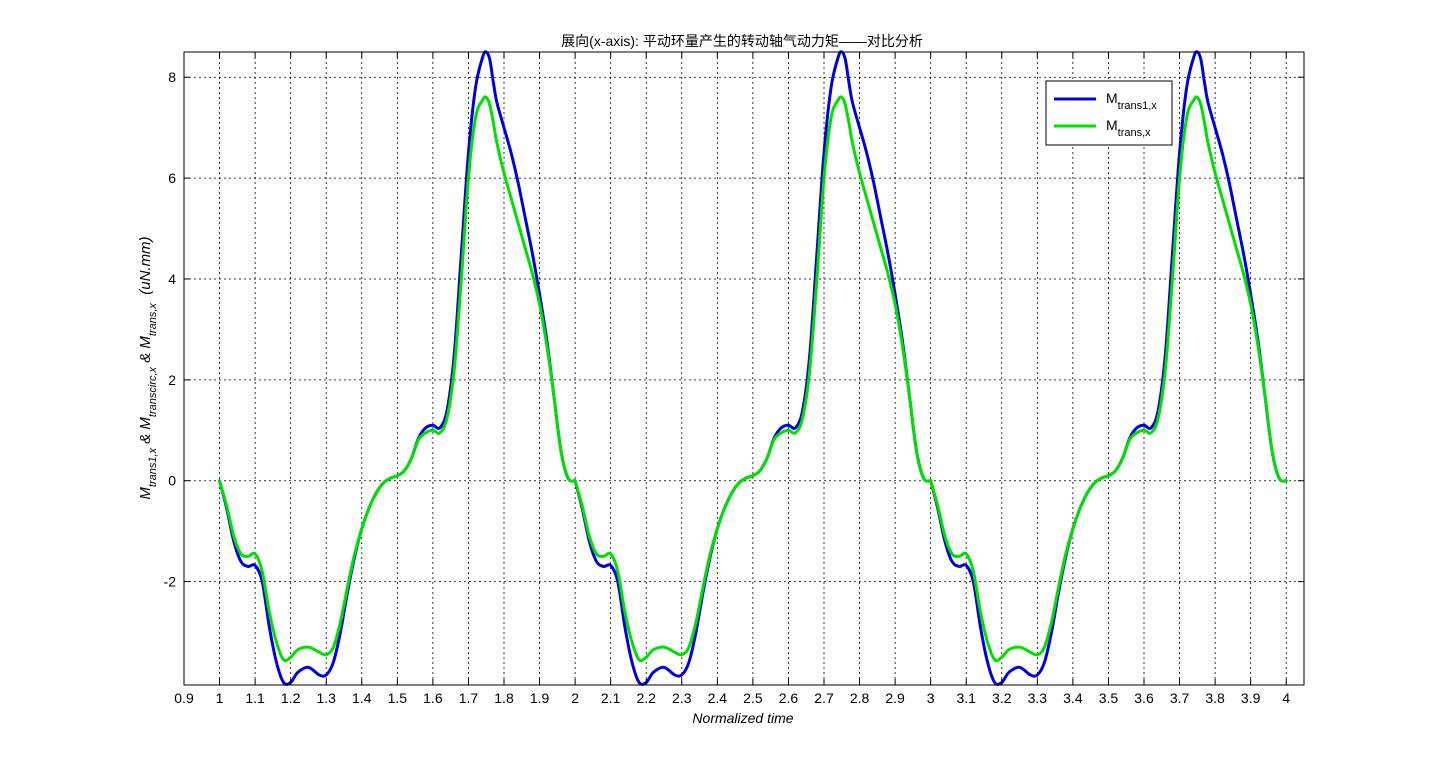 Image resolution: width=1440 pixels, height=767 pixels. What do you see at coordinates (291, 698) in the screenshot?
I see `x-tick-label: 1.2` at bounding box center [291, 698].